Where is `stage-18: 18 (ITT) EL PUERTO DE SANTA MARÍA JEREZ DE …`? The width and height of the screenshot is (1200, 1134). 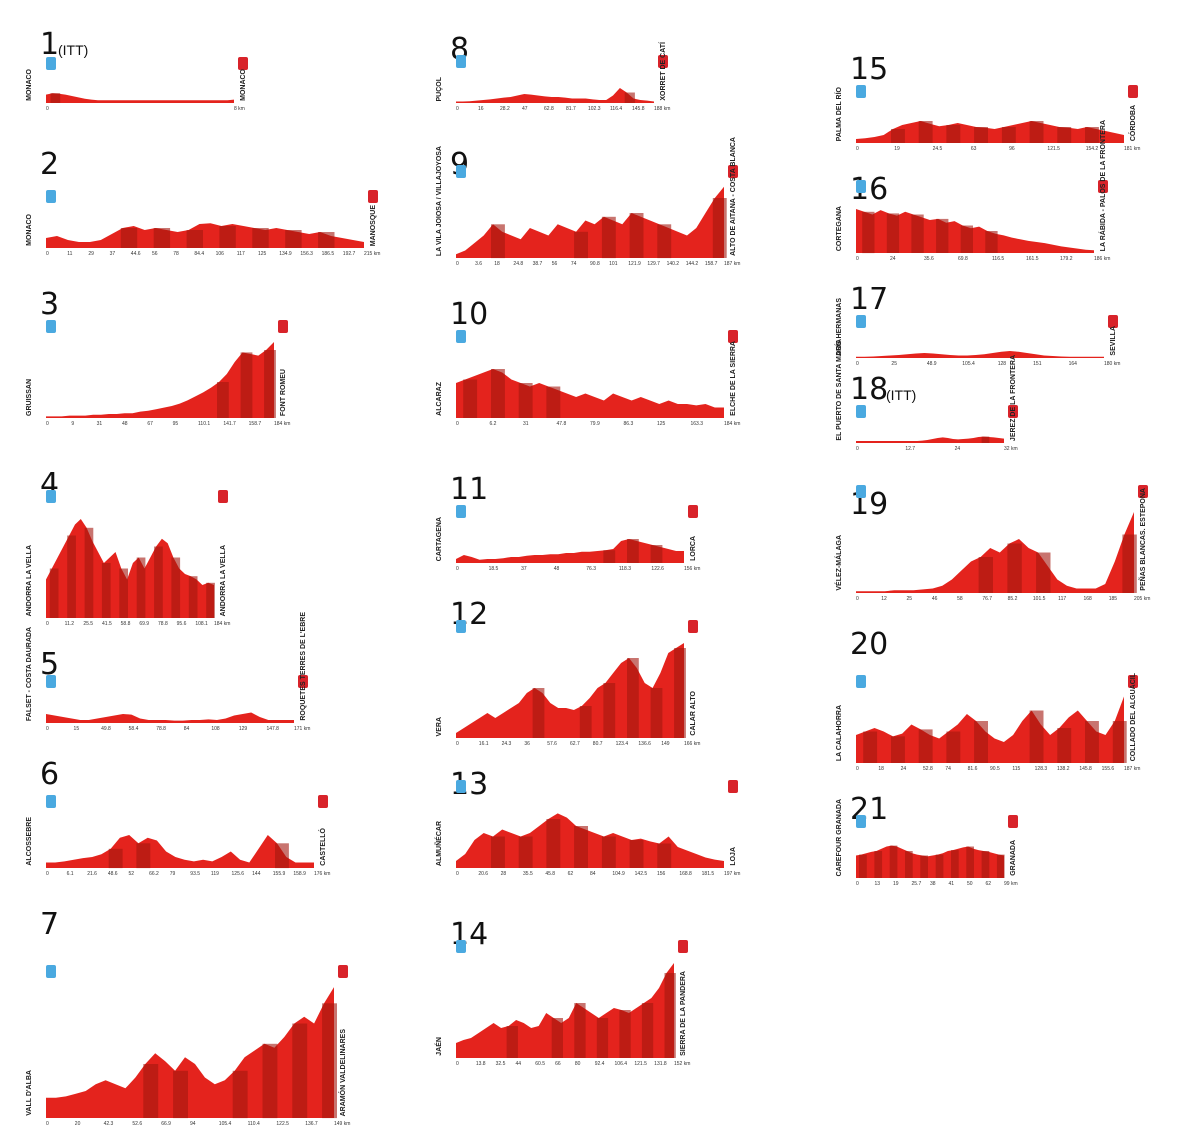 stage-18: 18 (ITT) EL PUERTO DE SANTA MARÍA JEREZ DE … is located at coordinates (930, 397).